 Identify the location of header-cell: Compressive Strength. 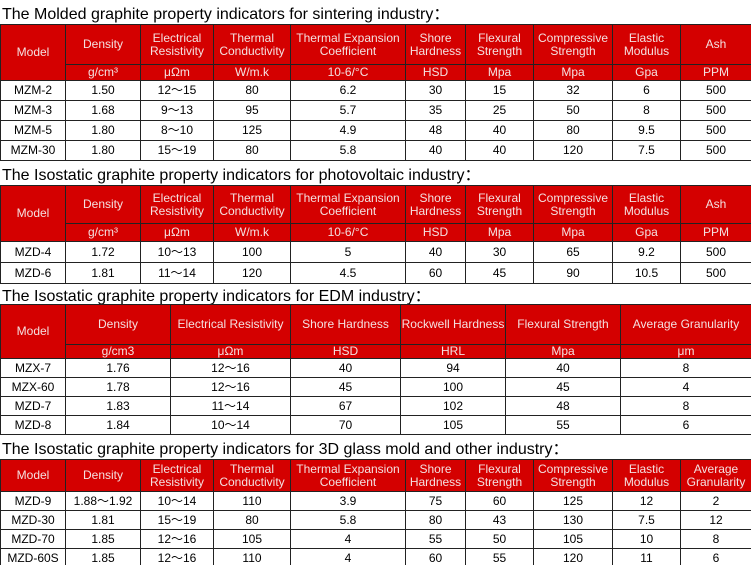
(573, 475).